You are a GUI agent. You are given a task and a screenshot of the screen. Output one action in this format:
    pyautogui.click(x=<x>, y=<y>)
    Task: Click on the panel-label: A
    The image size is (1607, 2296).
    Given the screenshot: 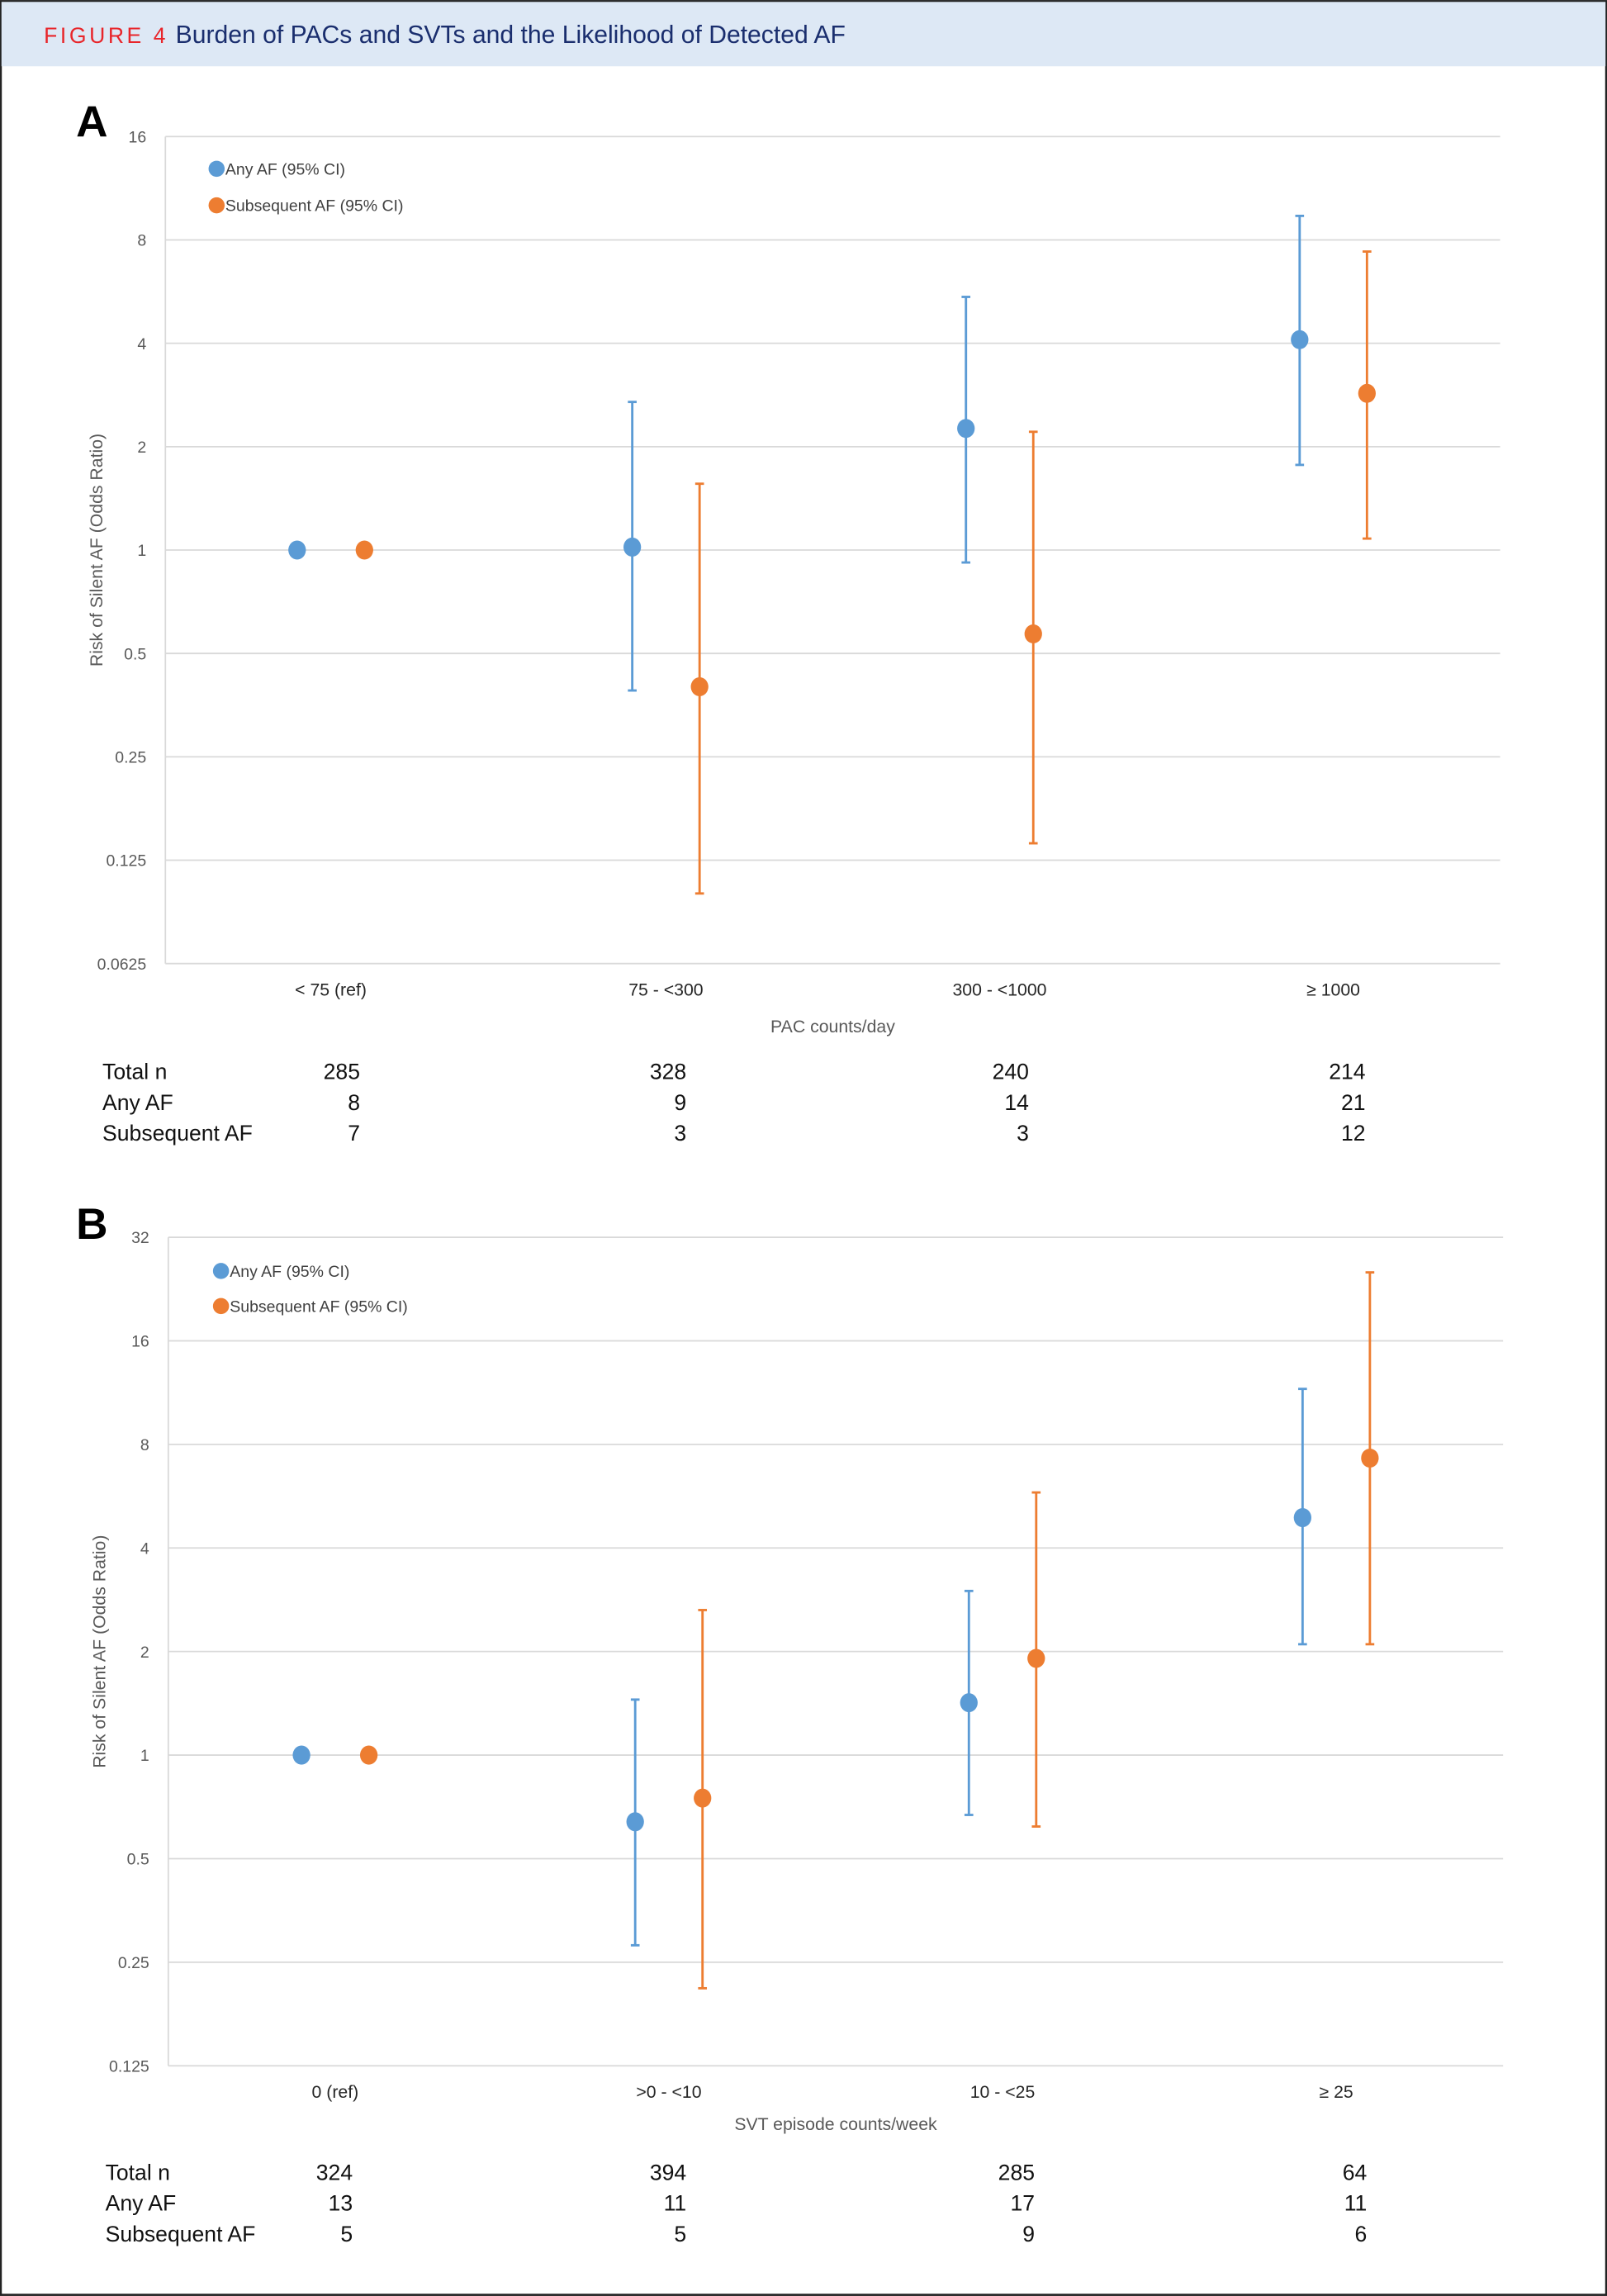 What is the action you would take?
    pyautogui.click(x=91, y=121)
    